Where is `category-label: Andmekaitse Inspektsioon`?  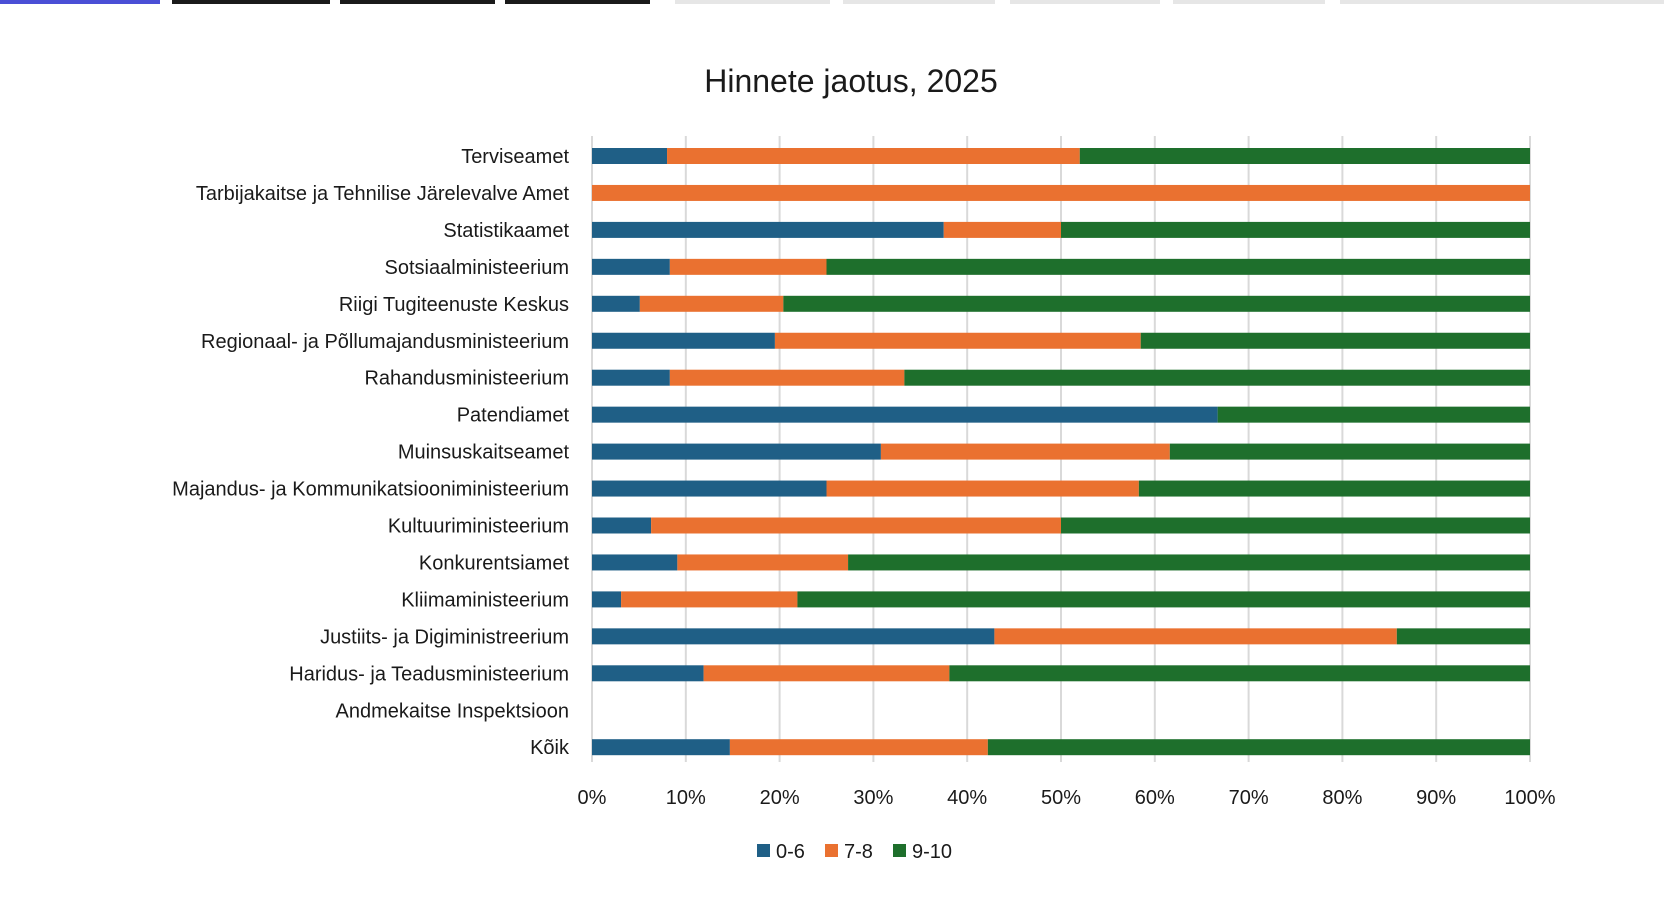
category-label: Andmekaitse Inspektsioon is located at coordinates (452, 711).